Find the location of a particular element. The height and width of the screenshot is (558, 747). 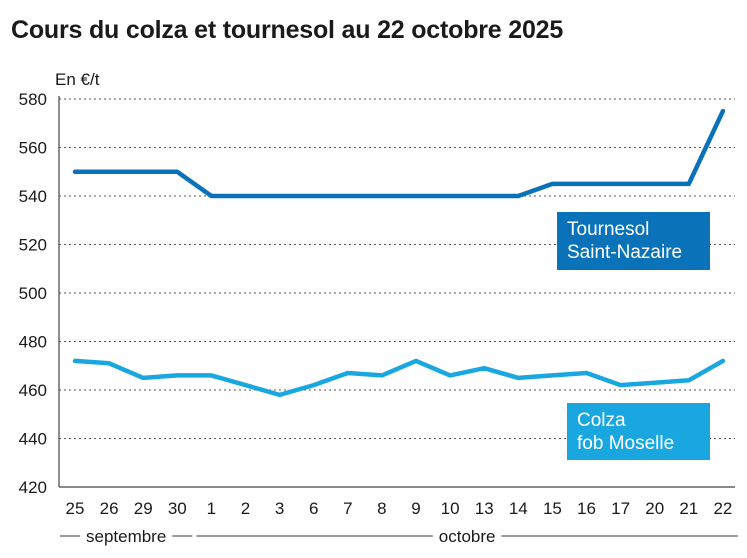

x-tick-label: 14 is located at coordinates (518, 508).